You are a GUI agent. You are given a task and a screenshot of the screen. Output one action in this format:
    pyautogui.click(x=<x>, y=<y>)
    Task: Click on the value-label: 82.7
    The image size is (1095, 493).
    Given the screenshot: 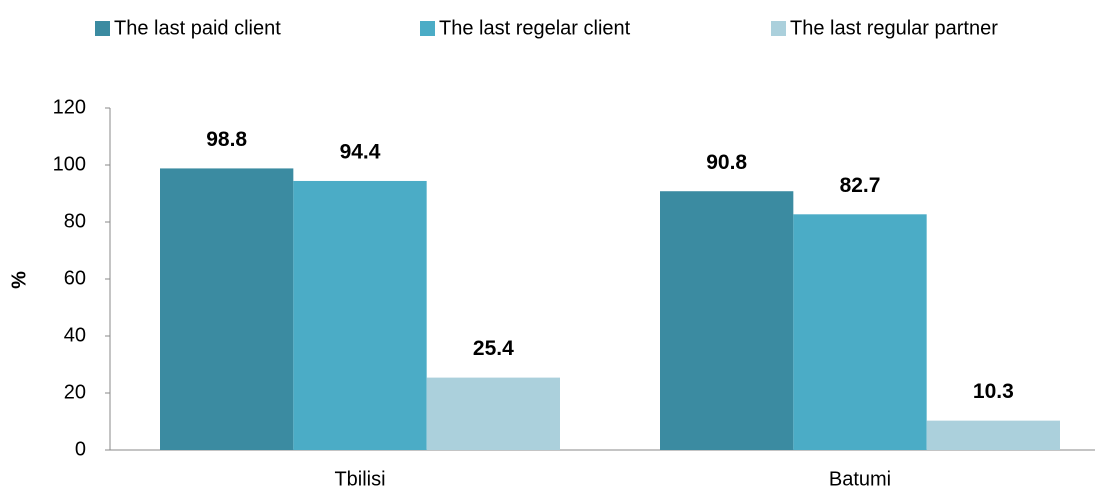 What is the action you would take?
    pyautogui.click(x=860, y=185)
    